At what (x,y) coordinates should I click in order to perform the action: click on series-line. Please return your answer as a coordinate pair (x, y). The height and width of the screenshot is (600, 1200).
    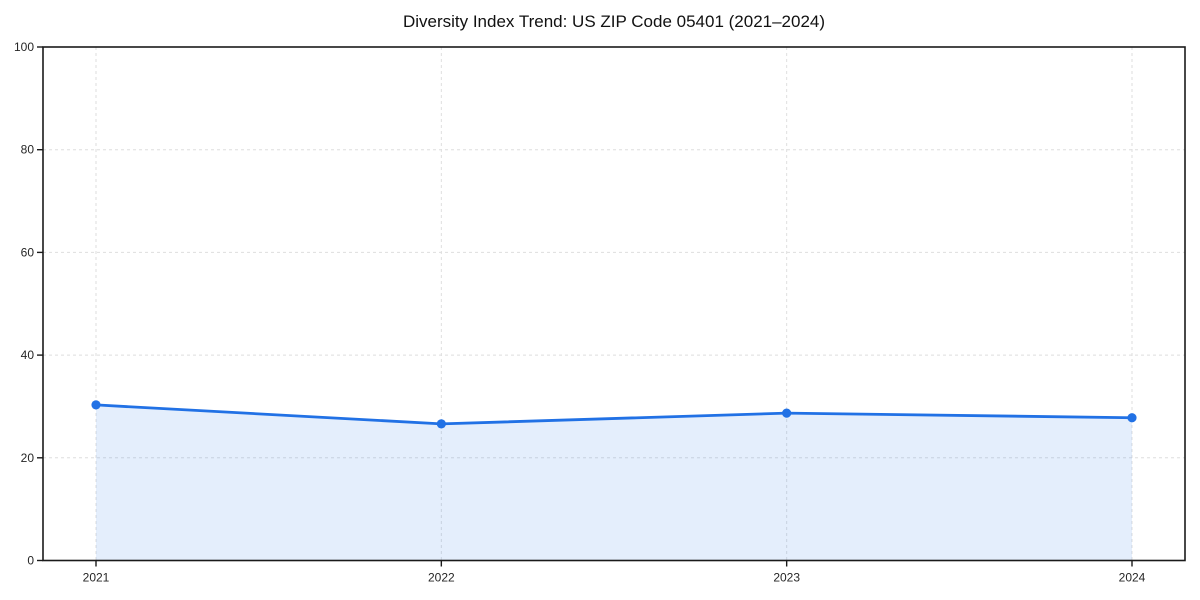
    Looking at the image, I should click on (614, 414).